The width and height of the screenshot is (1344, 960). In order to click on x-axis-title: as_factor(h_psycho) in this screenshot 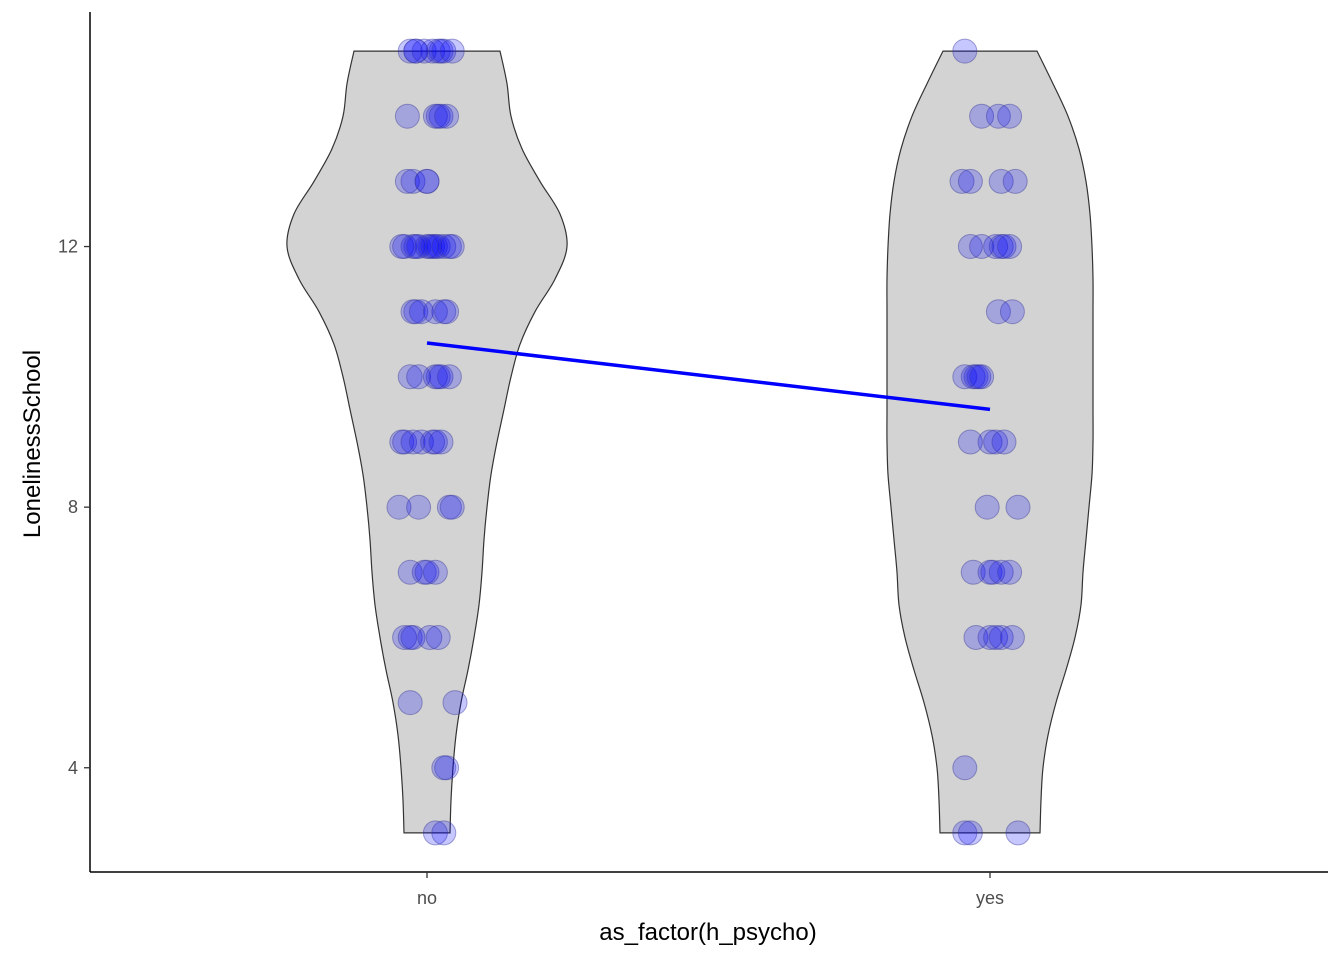, I will do `click(707, 932)`.